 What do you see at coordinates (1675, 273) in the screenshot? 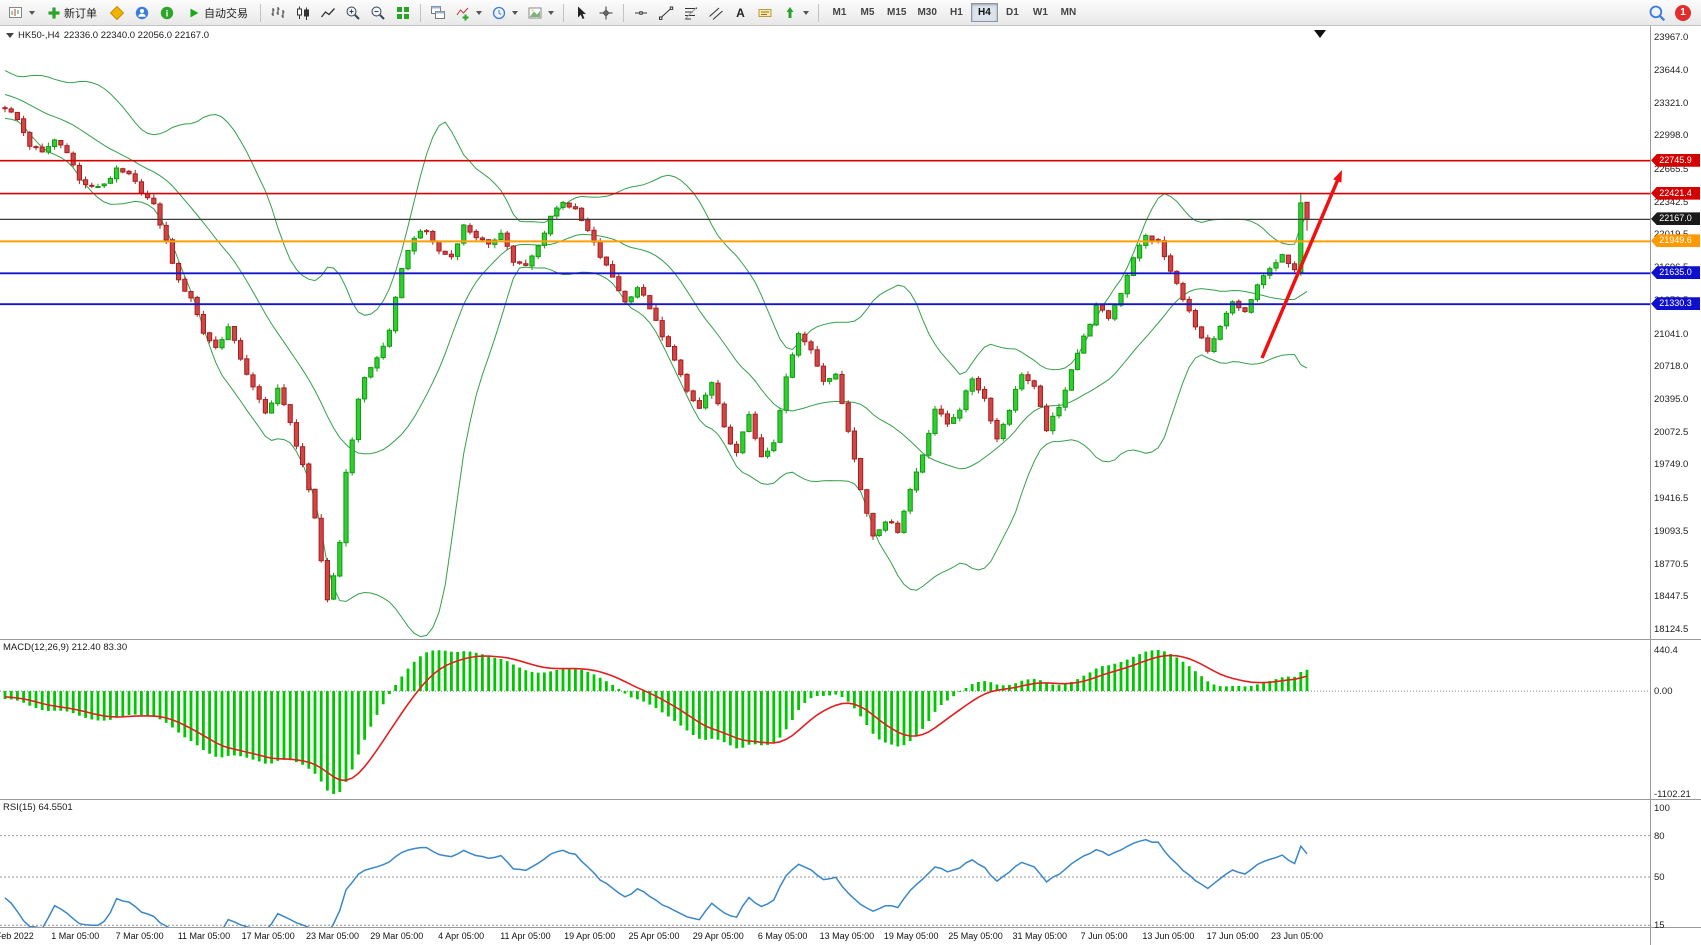
I see `price-tag: 21635.0` at bounding box center [1675, 273].